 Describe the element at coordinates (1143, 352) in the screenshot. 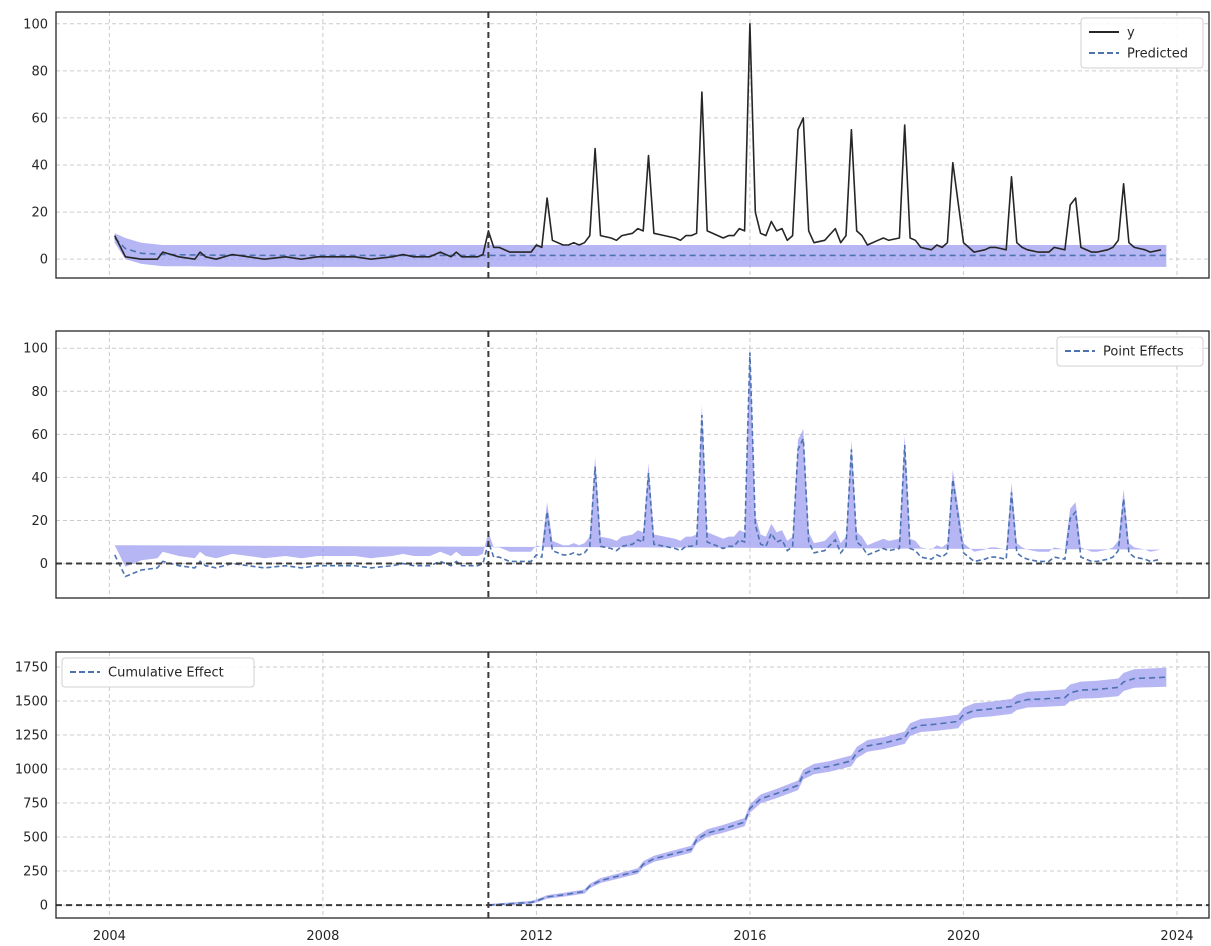

I see `legend-label: Point Effects` at that location.